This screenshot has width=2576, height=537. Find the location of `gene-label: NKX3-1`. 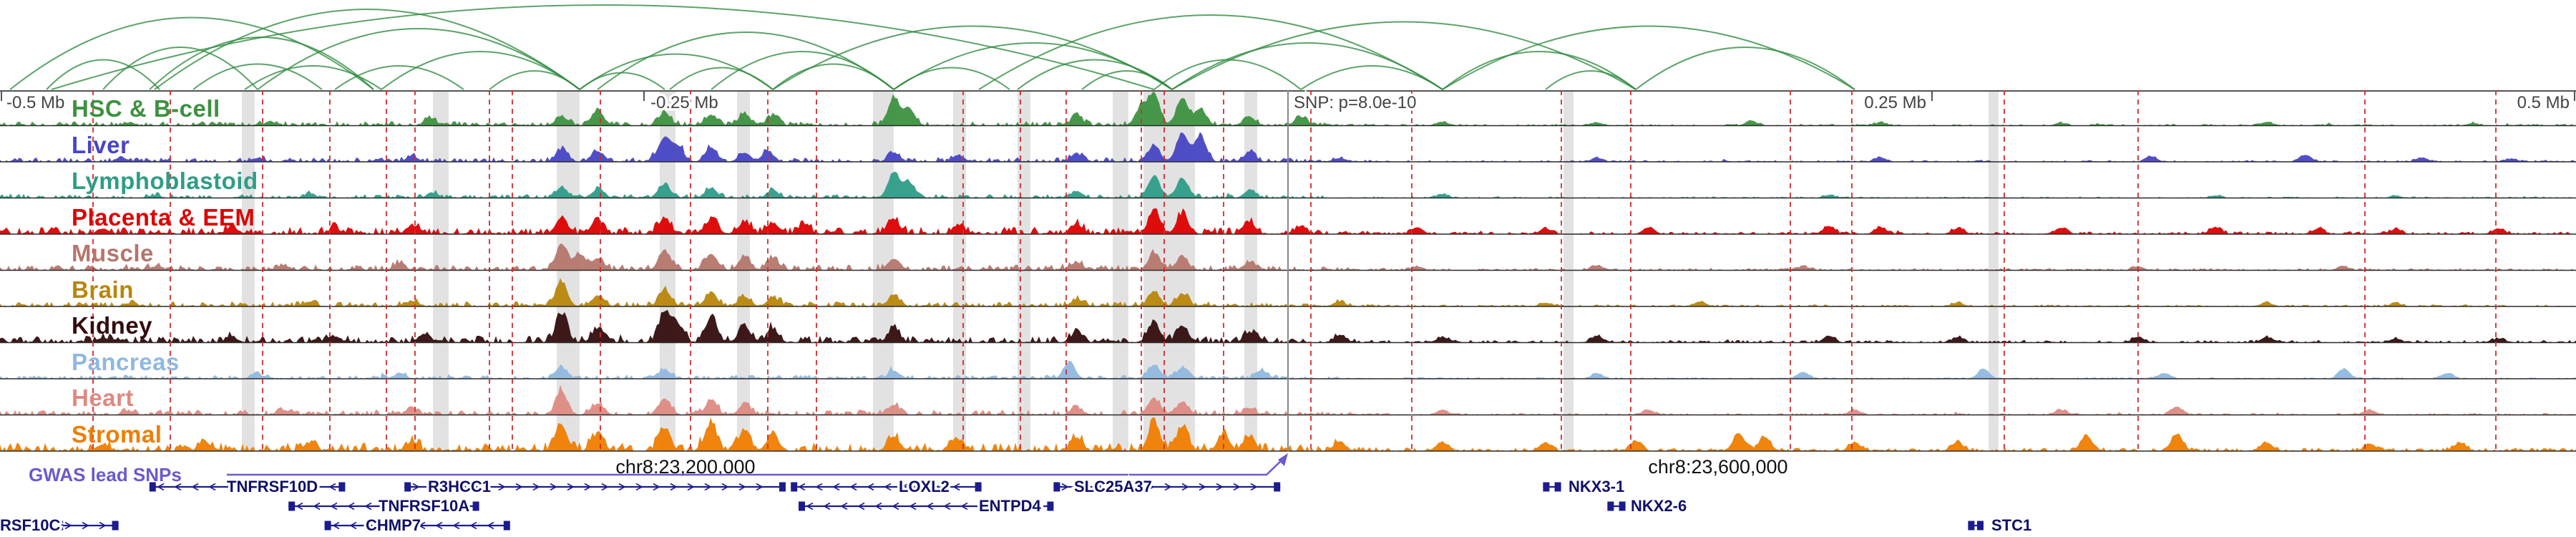

gene-label: NKX3-1 is located at coordinates (1596, 486).